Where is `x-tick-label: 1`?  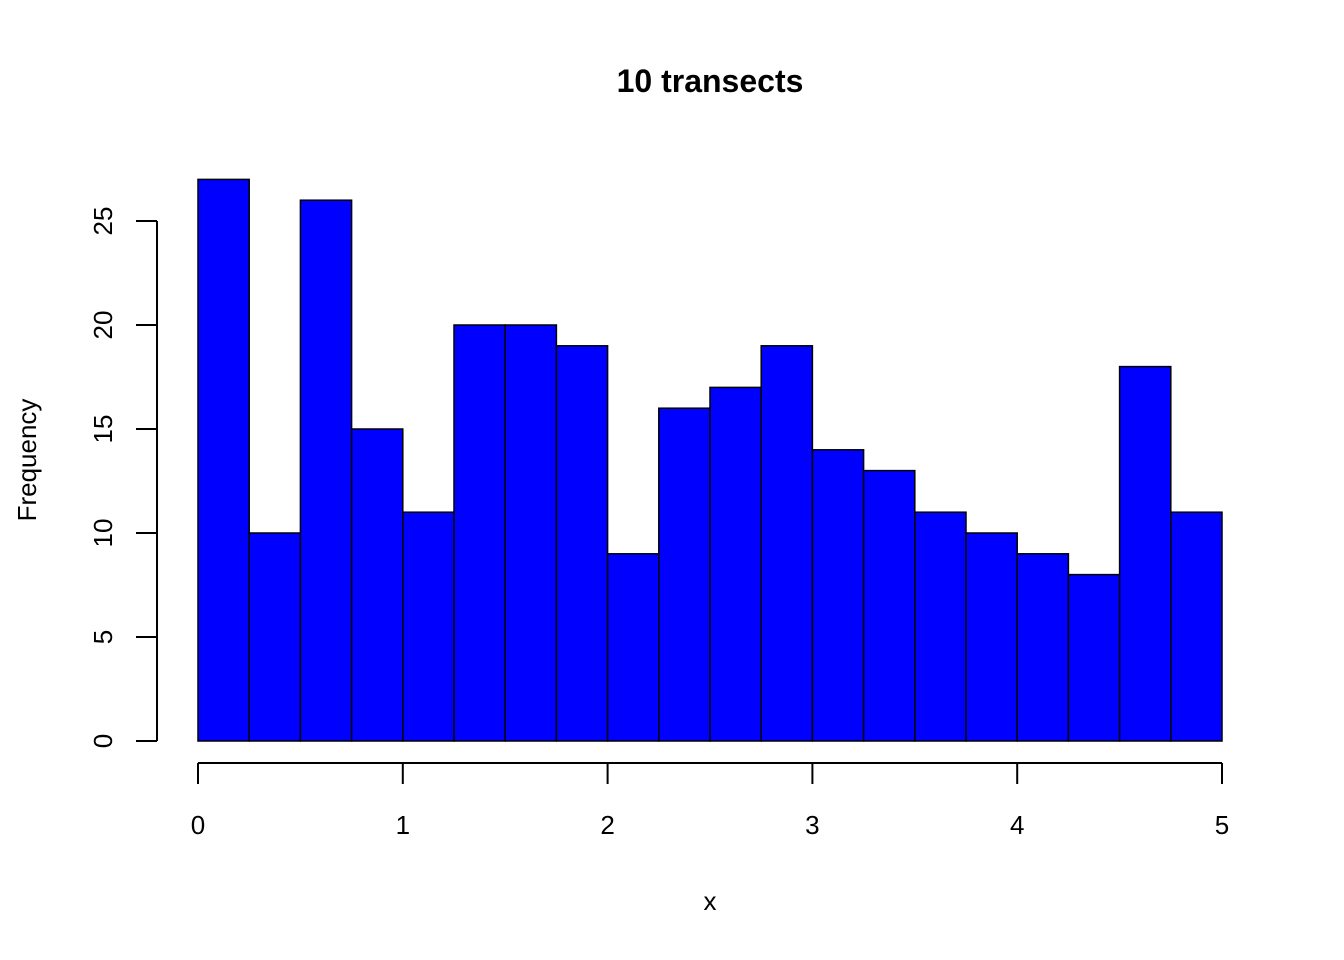
x-tick-label: 1 is located at coordinates (403, 825).